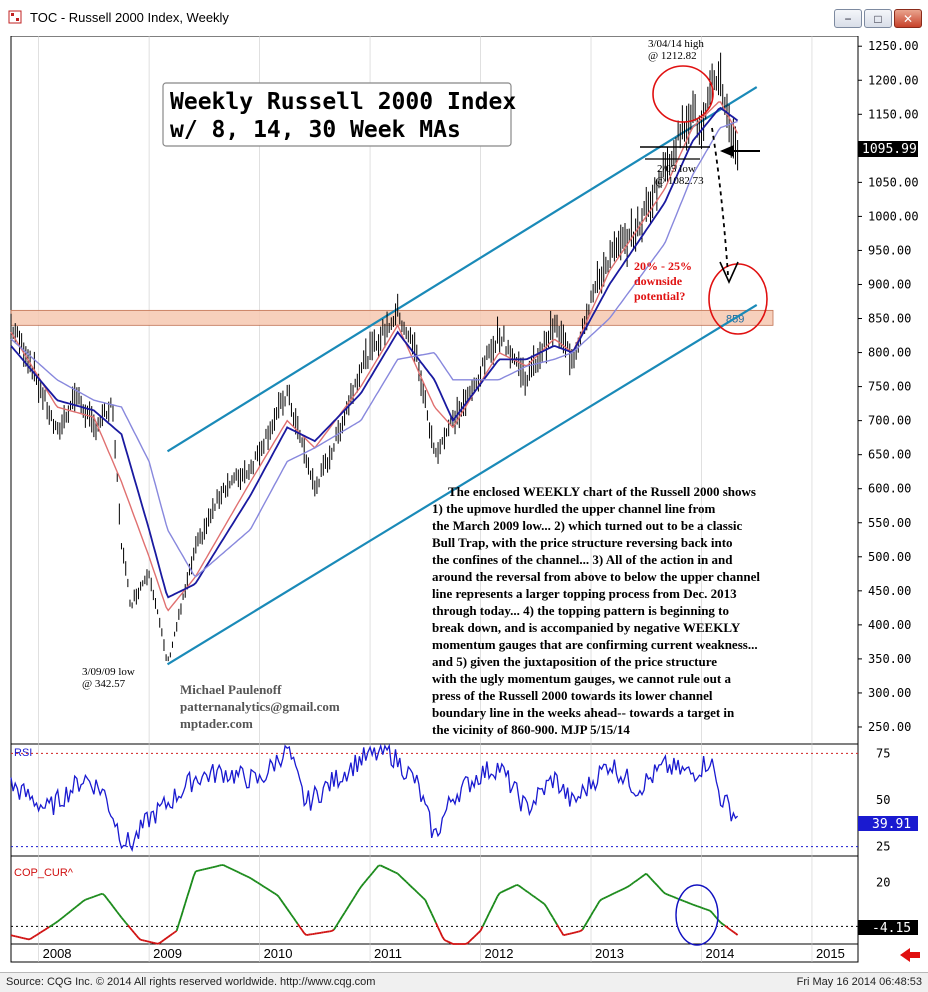 Image resolution: width=928 pixels, height=992 pixels. I want to click on price-tick-label: 950.00, so click(889, 250).